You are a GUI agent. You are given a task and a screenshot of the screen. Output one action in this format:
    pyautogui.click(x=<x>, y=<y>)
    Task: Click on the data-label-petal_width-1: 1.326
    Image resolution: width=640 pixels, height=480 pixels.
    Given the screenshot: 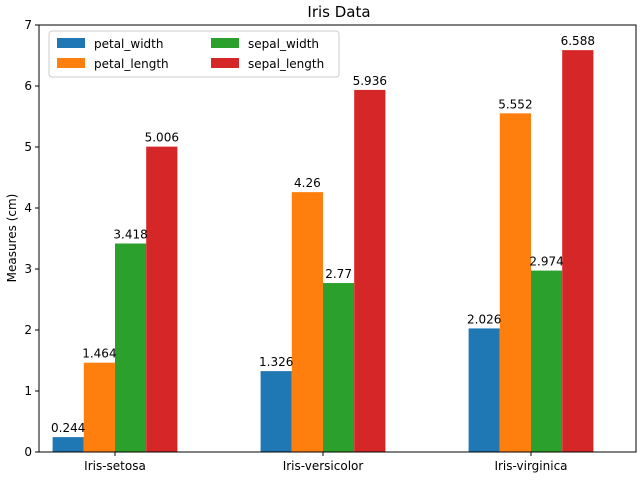 What is the action you would take?
    pyautogui.click(x=276, y=362)
    